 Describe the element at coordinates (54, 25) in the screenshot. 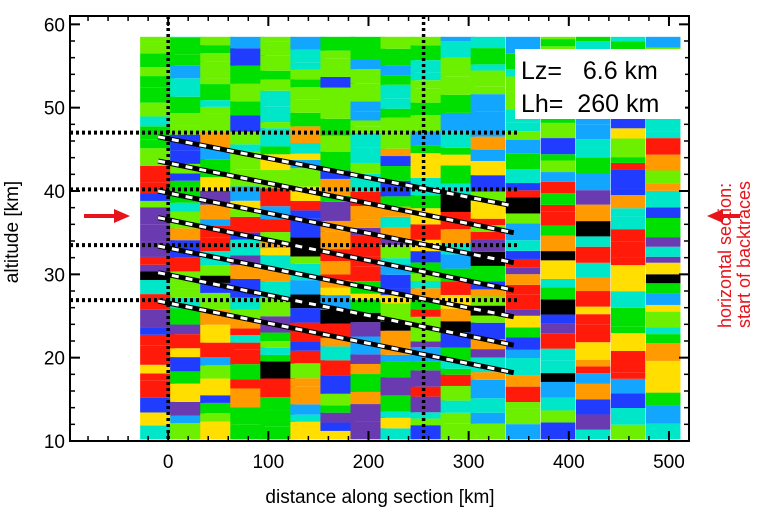

I see `y-tick-label: 60` at that location.